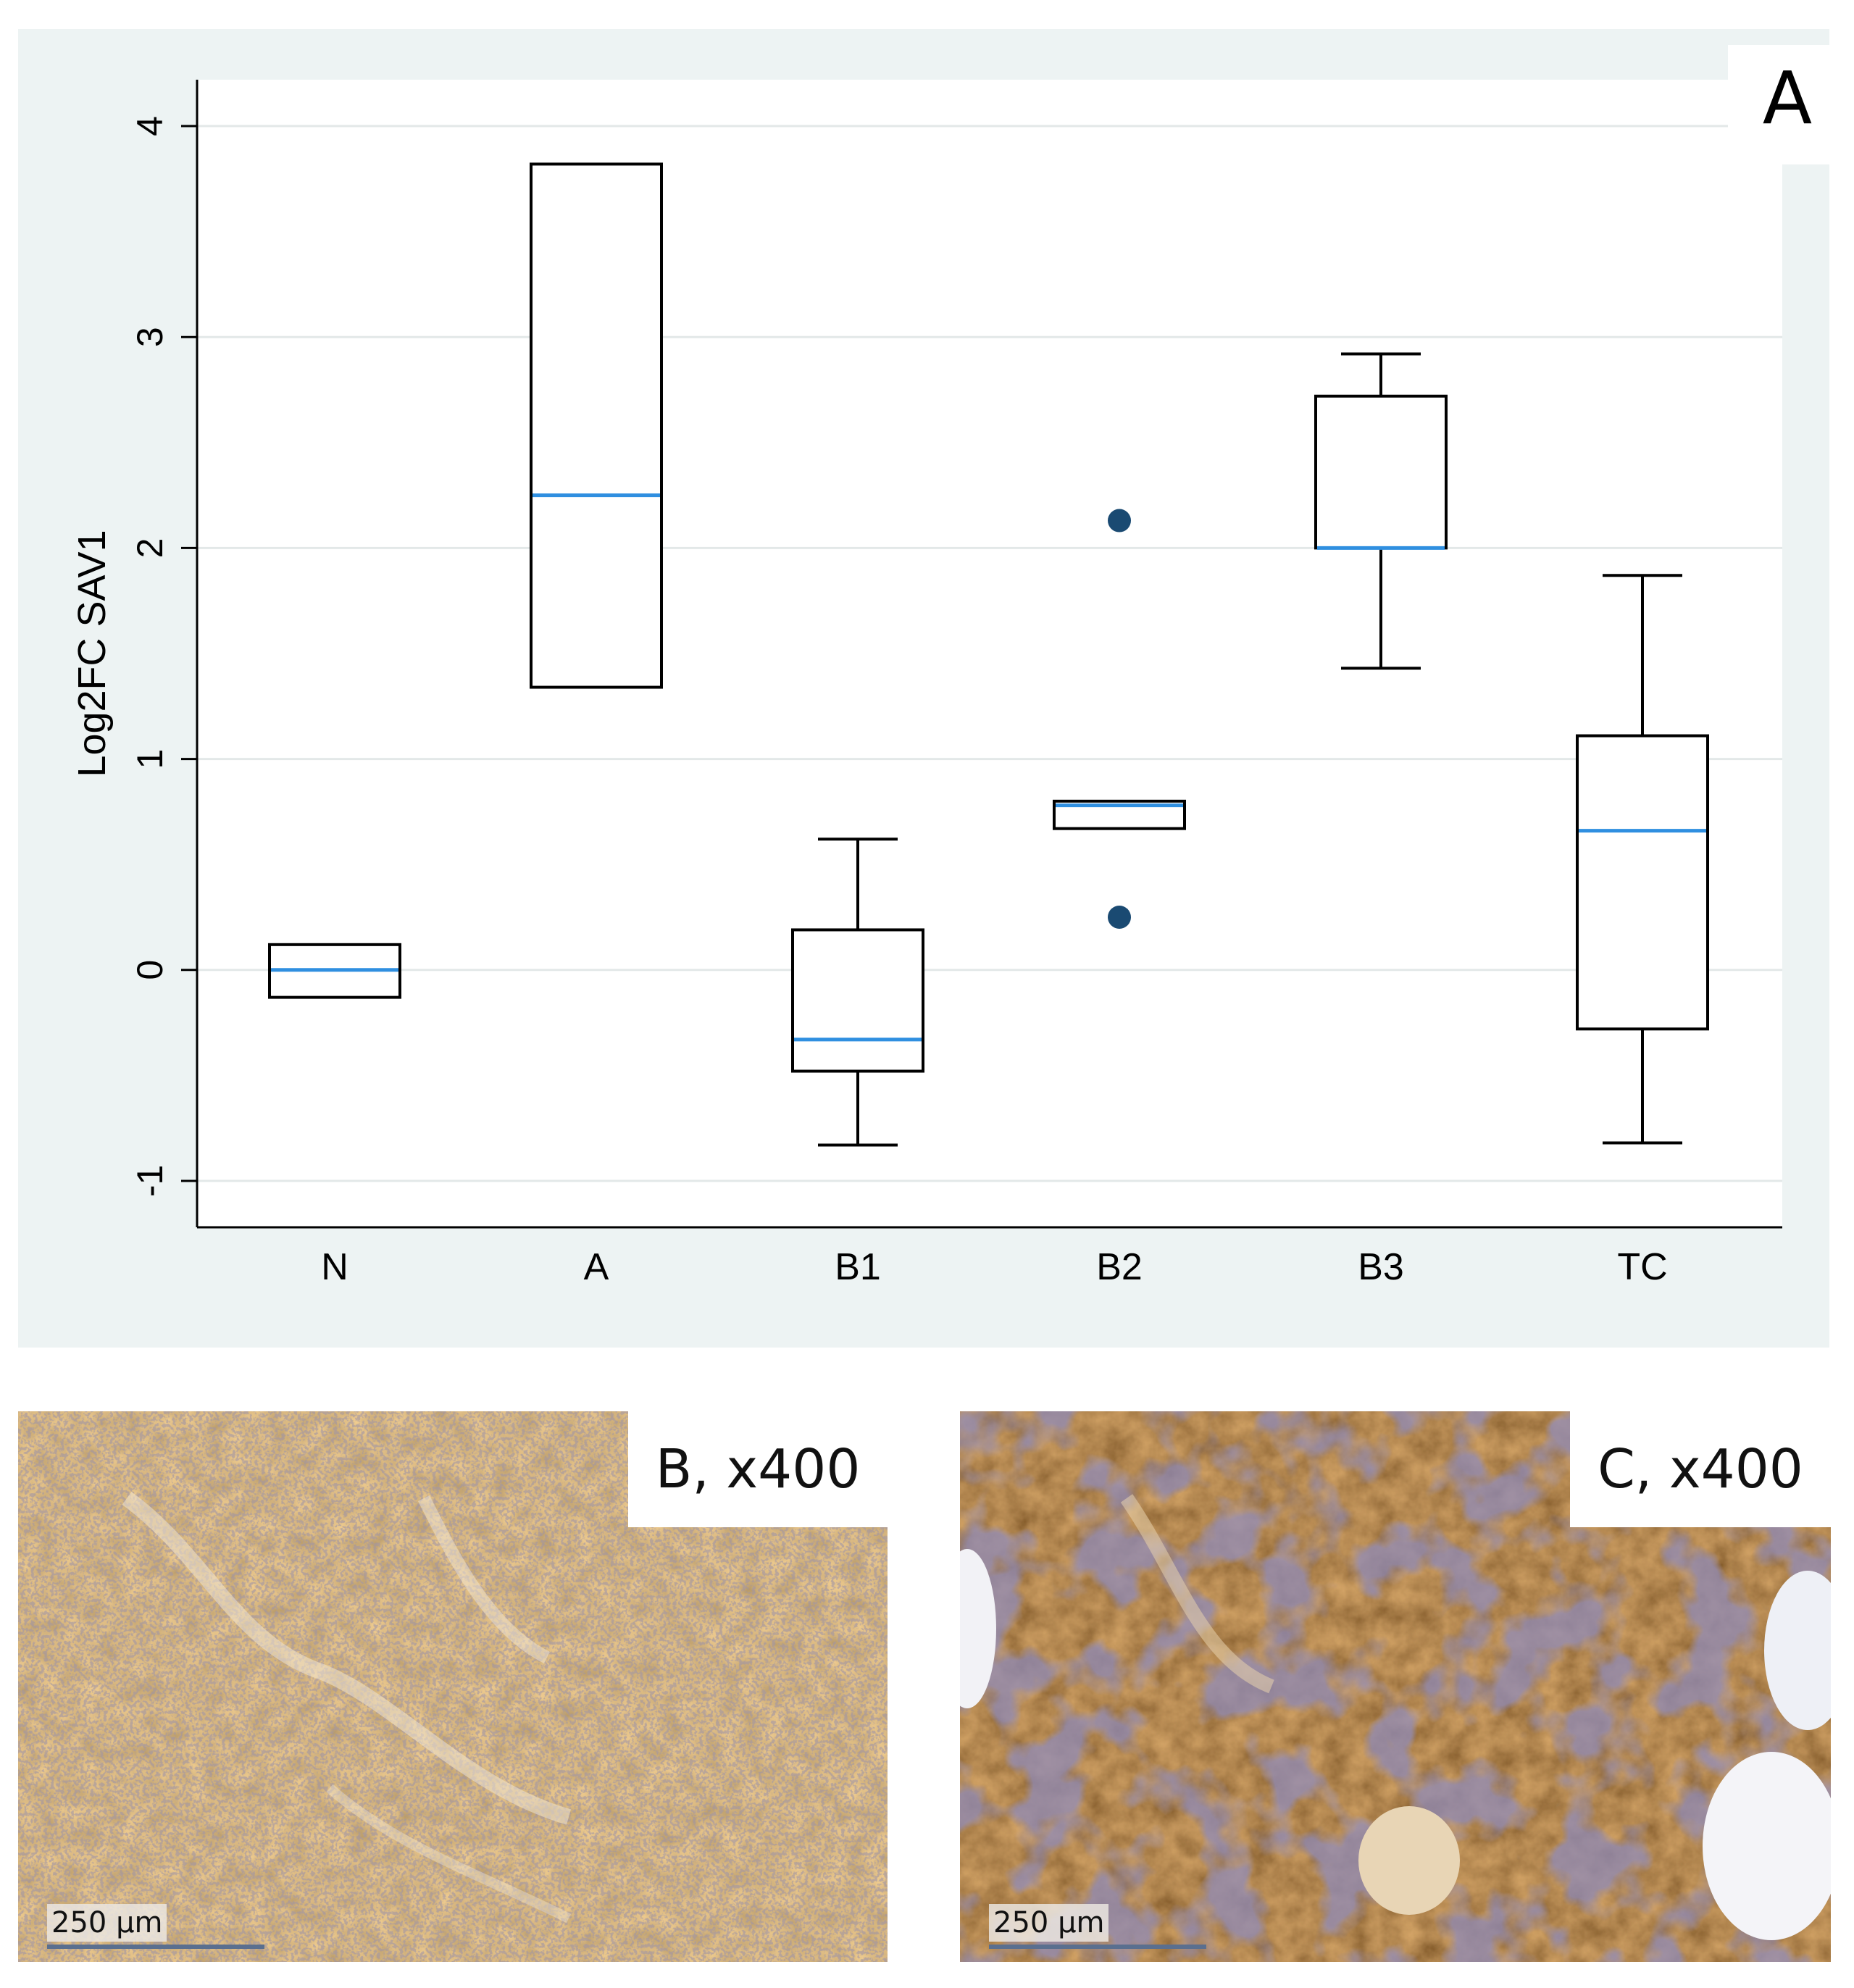  I want to click on micrograph-c-scale-label: 250 µm, so click(1049, 1923).